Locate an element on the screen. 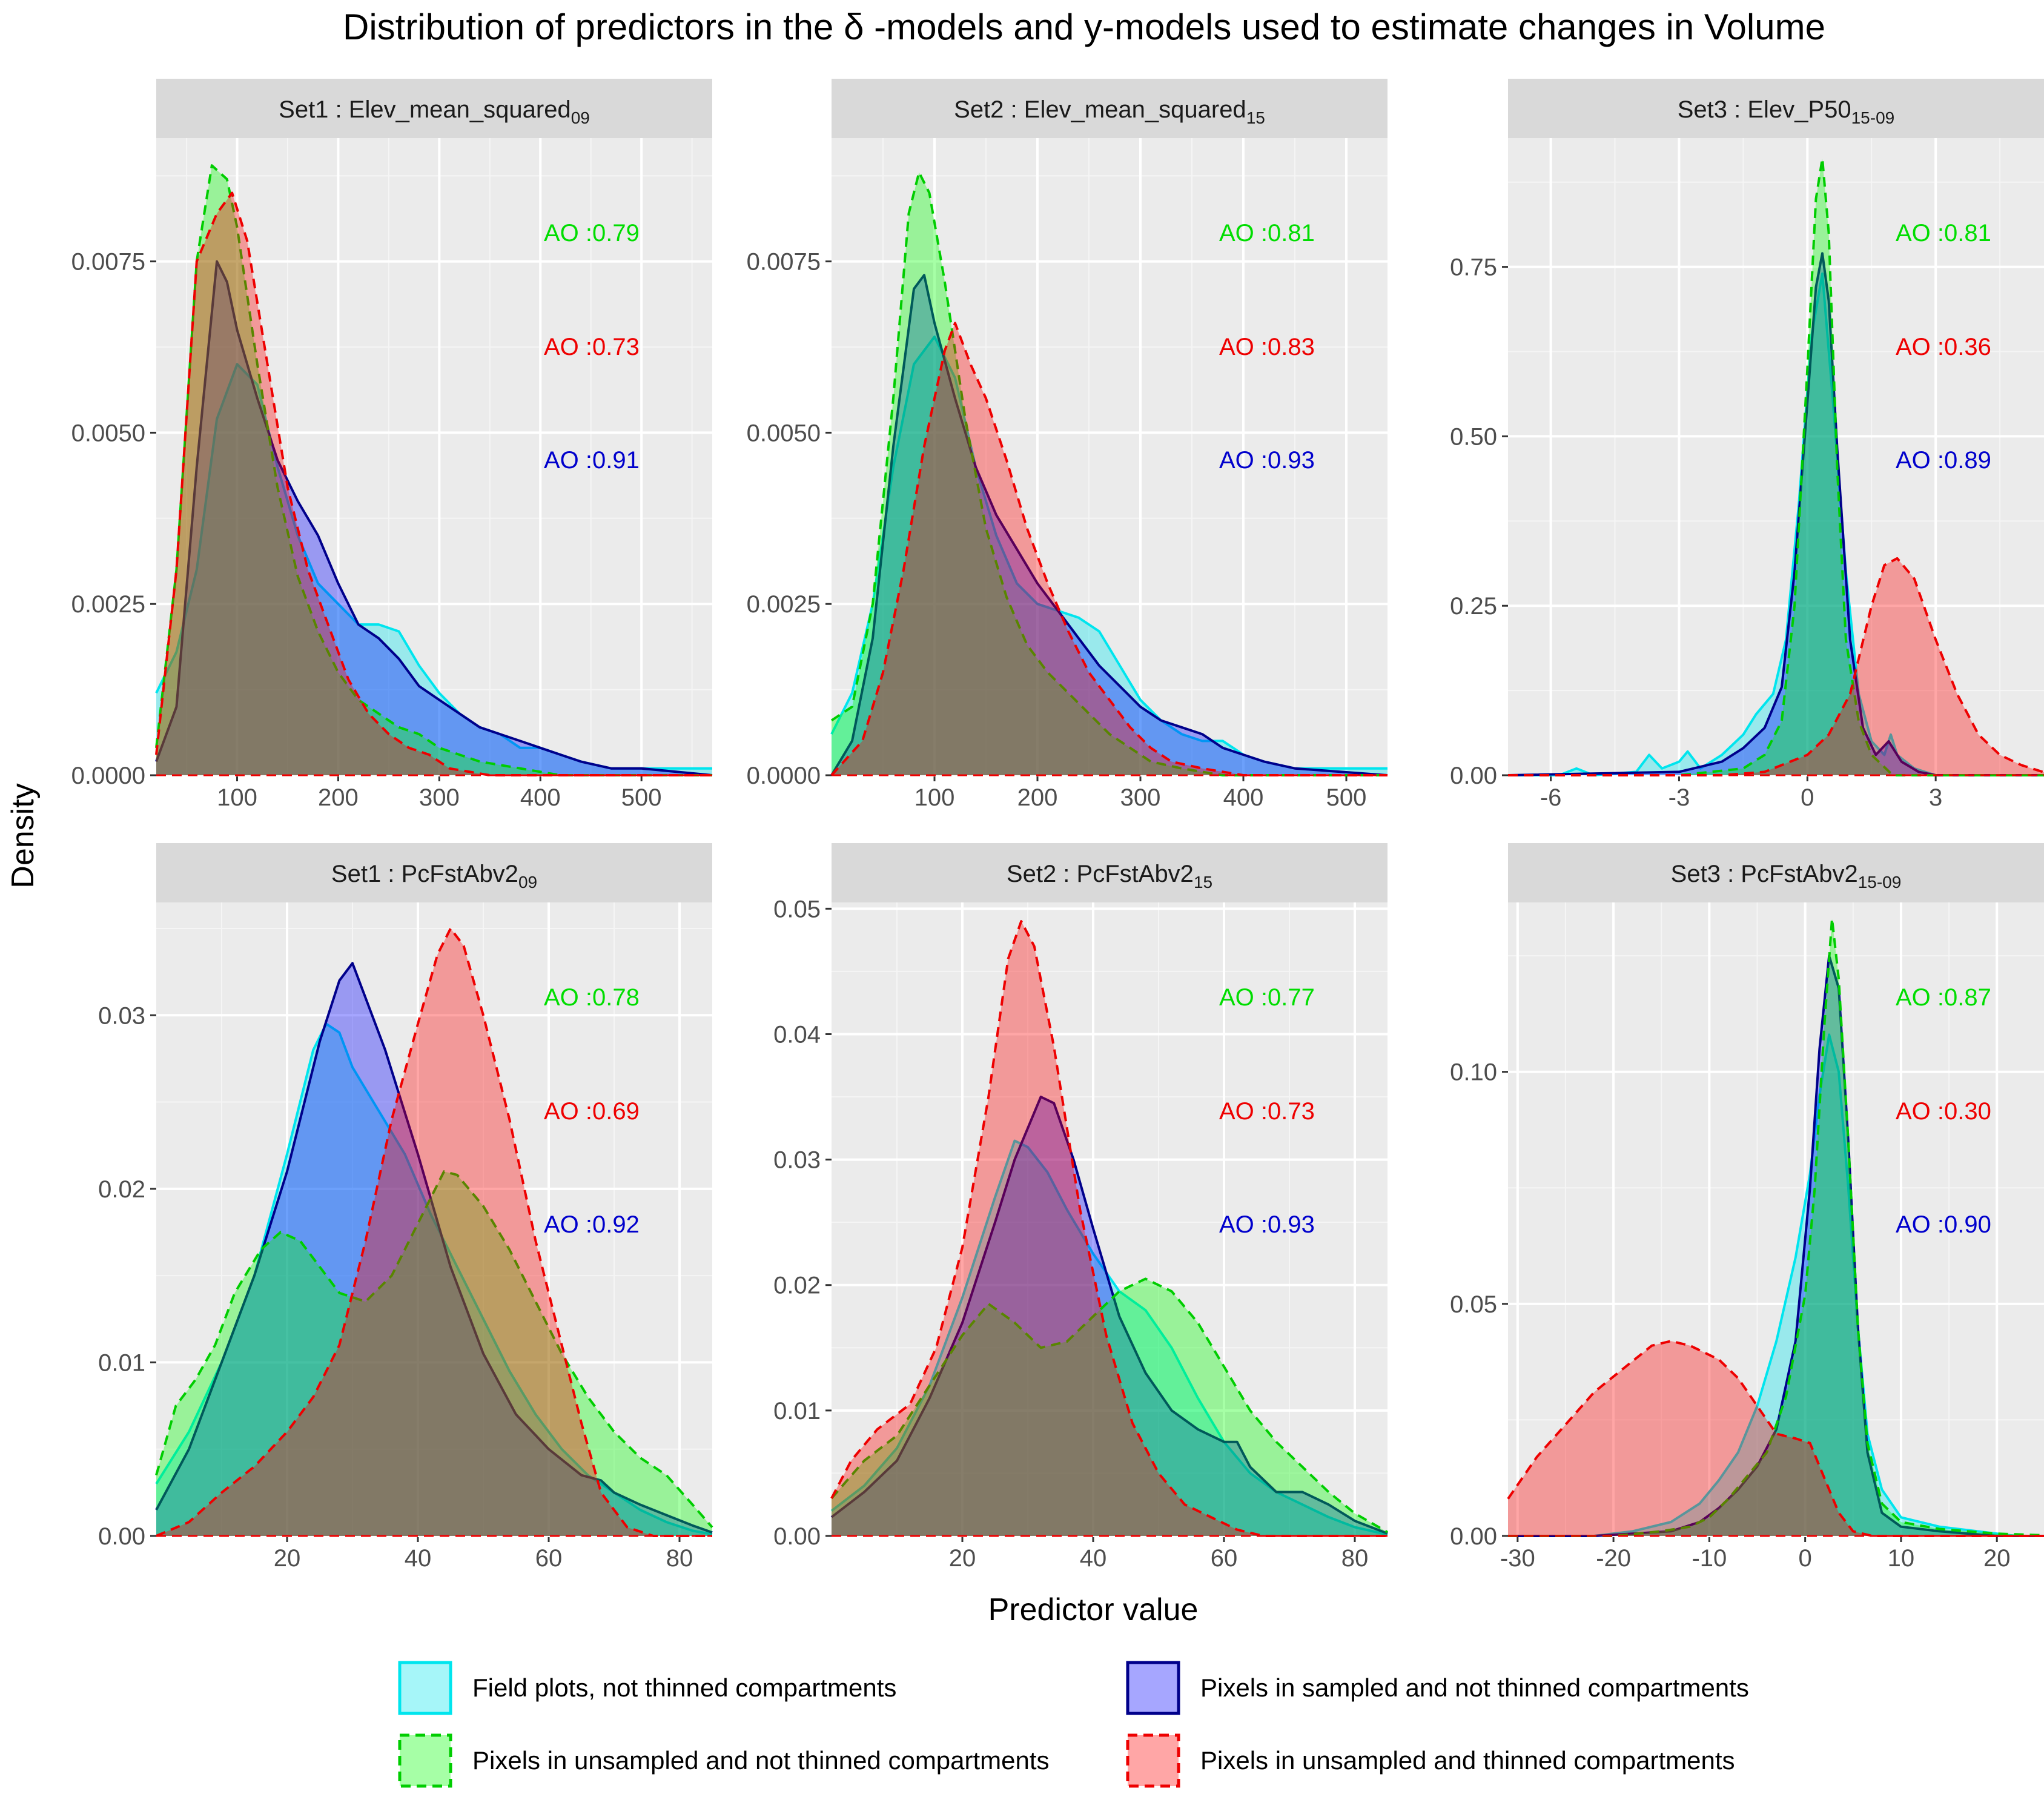 This screenshot has height=1820, width=2044. y-tick-label: 0.03 is located at coordinates (121, 1015).